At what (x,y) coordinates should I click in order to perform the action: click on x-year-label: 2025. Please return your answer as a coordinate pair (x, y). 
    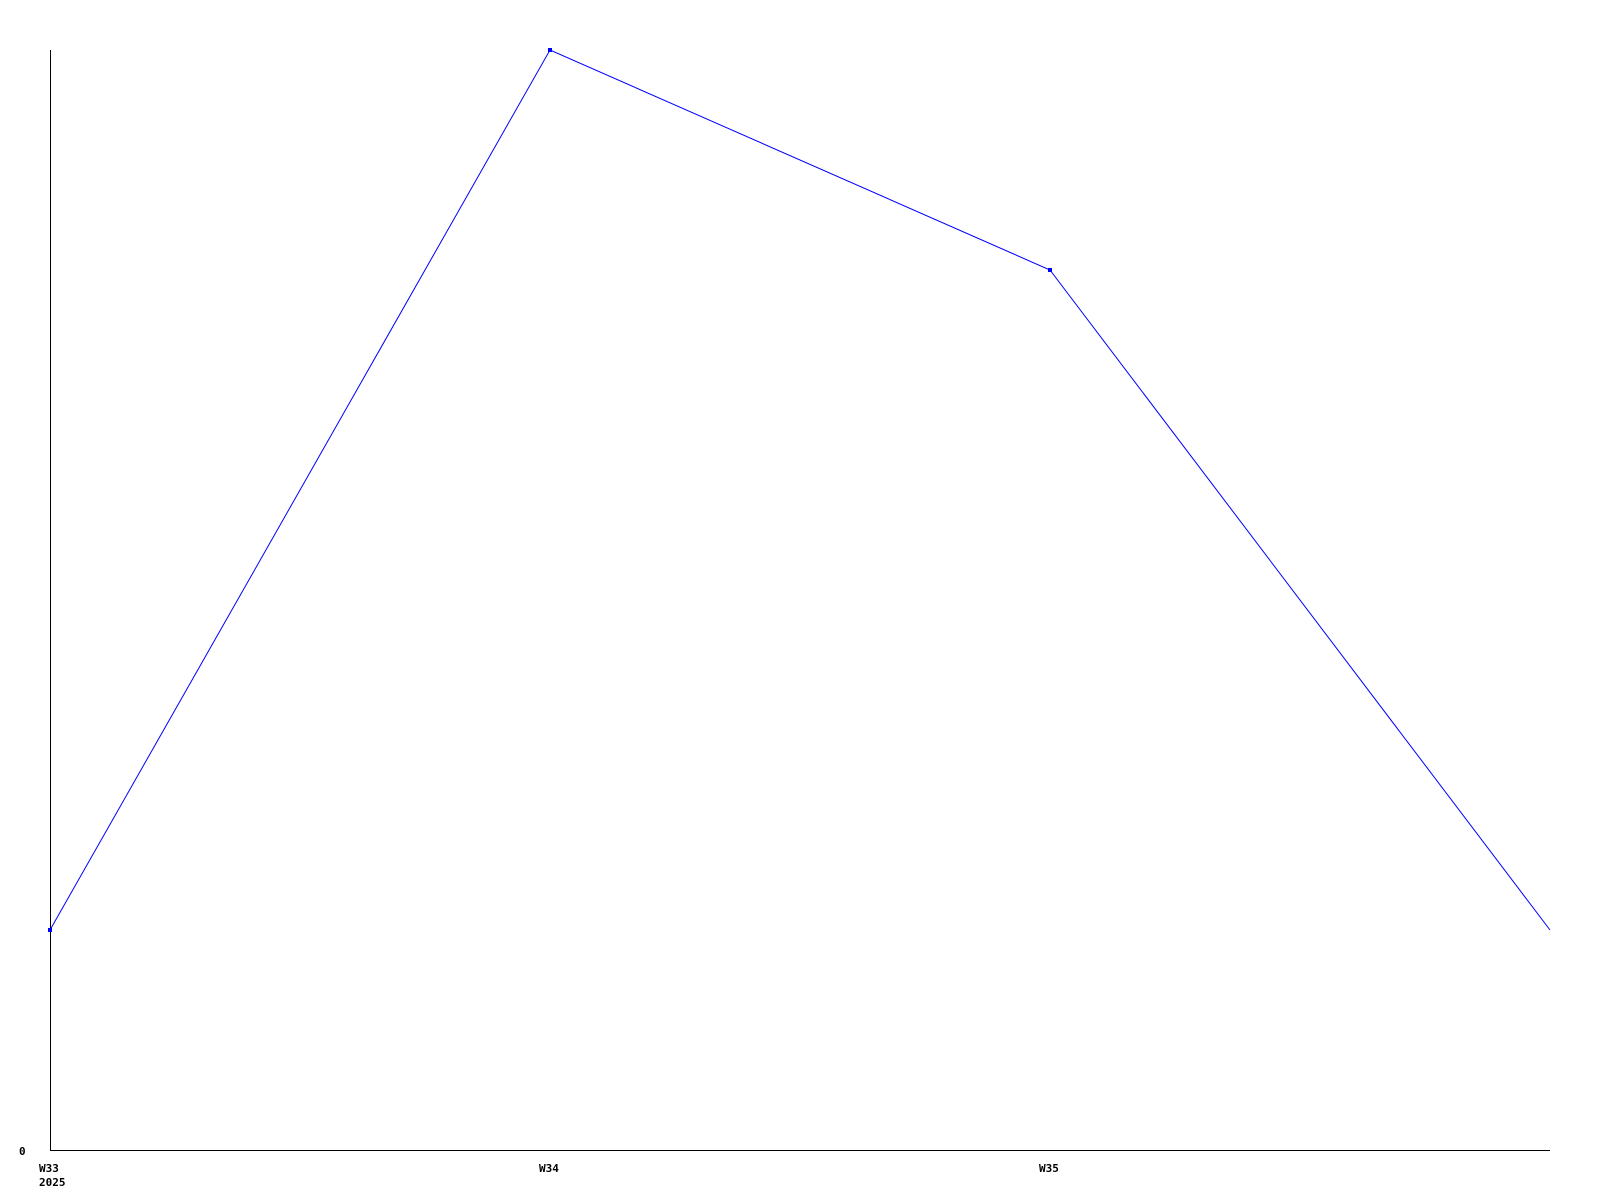
    Looking at the image, I should click on (52, 1182).